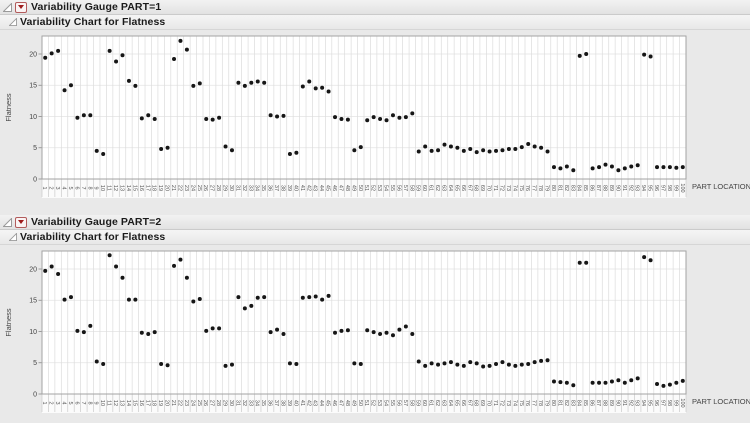 This screenshot has width=750, height=423. Describe the element at coordinates (592, 188) in the screenshot. I see `svg-text: 86` at that location.